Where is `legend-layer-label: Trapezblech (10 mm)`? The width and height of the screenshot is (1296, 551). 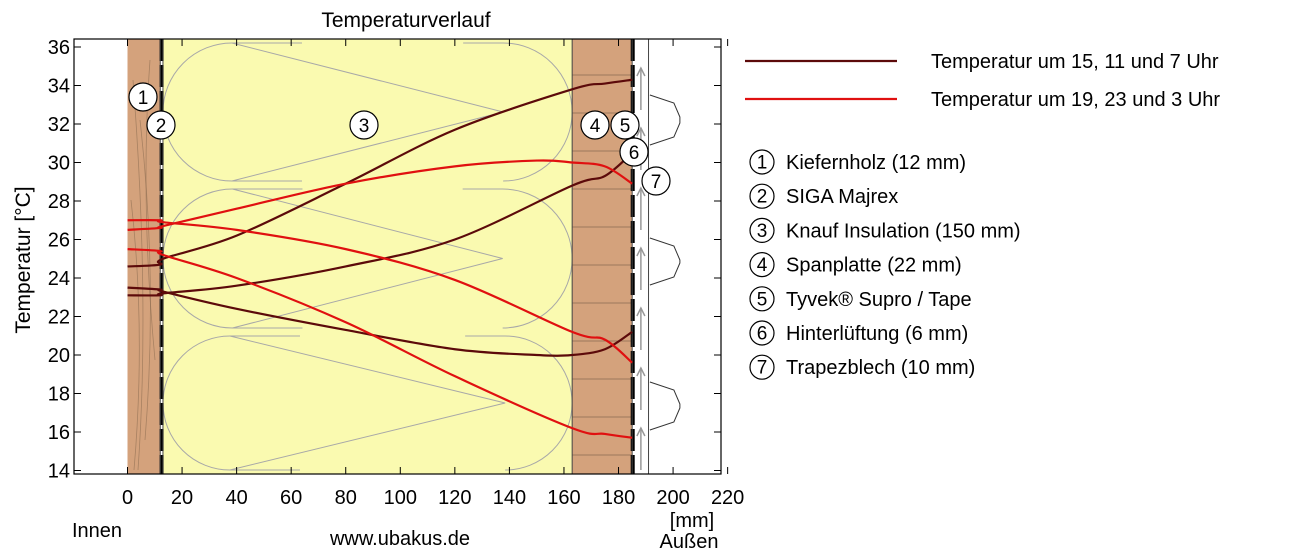
legend-layer-label: Trapezblech (10 mm) is located at coordinates (880, 368).